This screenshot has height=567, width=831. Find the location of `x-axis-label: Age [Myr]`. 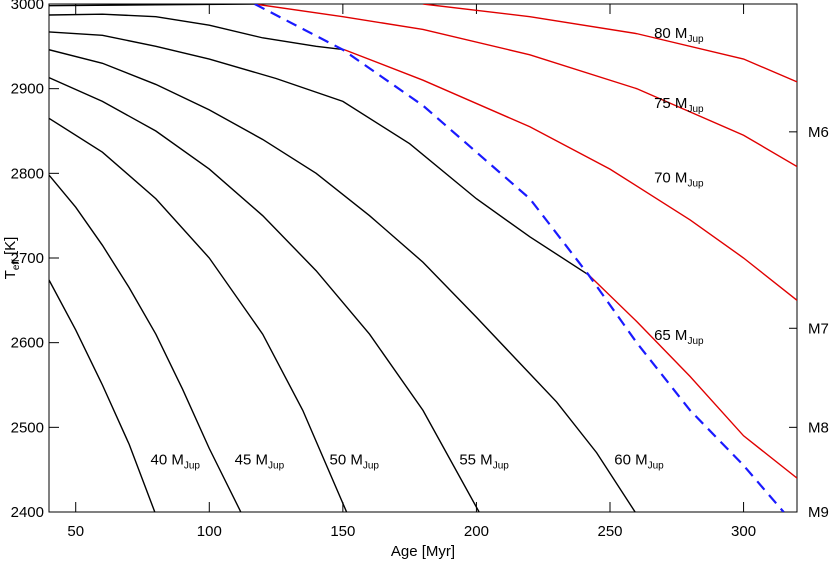

x-axis-label: Age [Myr] is located at coordinates (423, 551).